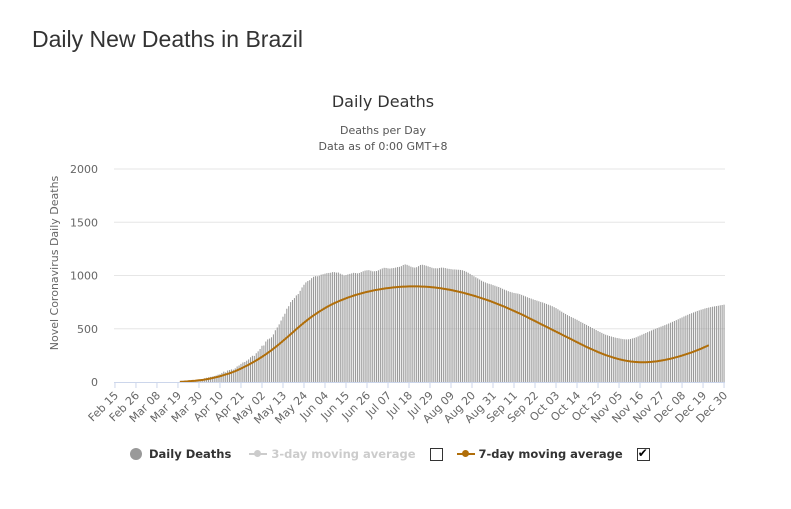  What do you see at coordinates (180, 454) in the screenshot?
I see `legend-daily-deaths: Daily Deaths` at bounding box center [180, 454].